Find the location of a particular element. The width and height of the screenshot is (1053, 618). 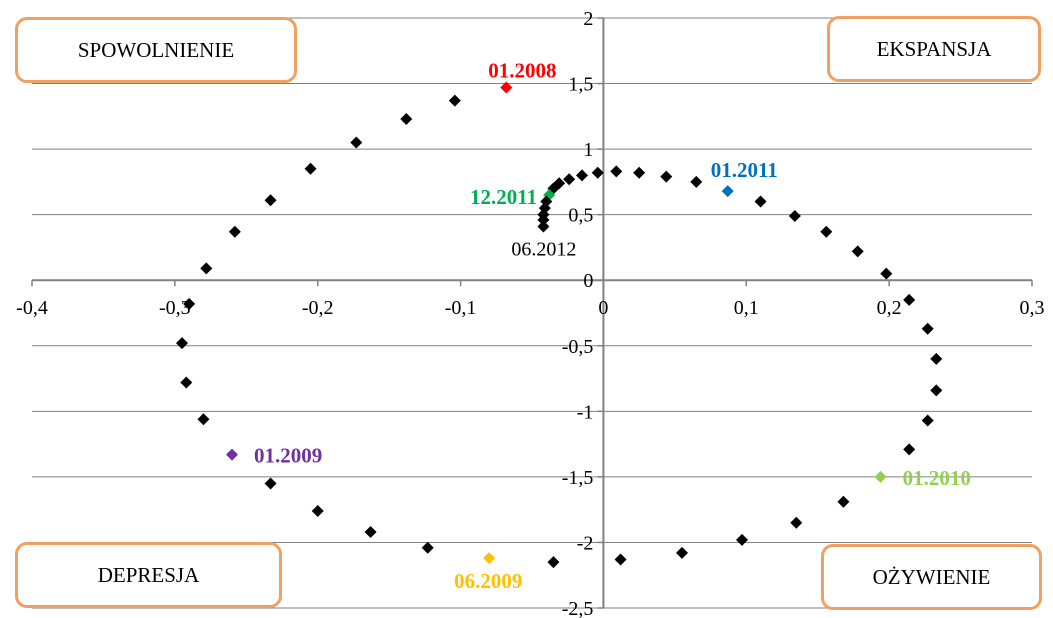

point-label: 12.2011 is located at coordinates (503, 197).